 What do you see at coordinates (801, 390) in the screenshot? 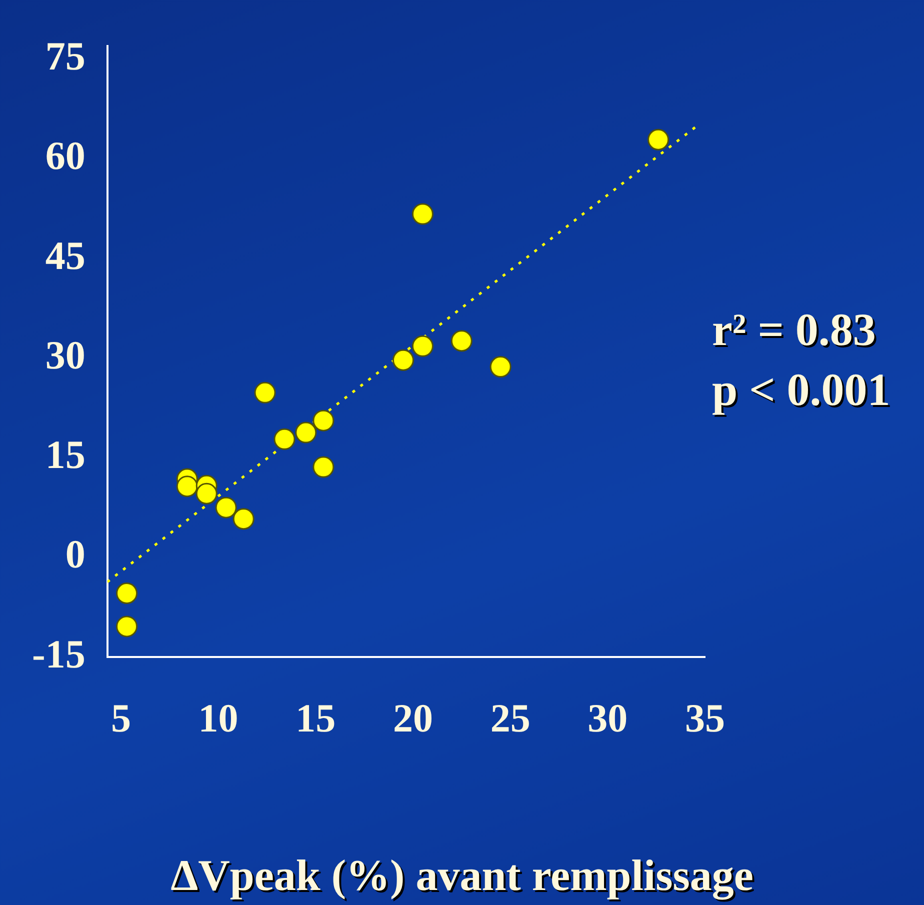
I see `text: p < 0.001` at bounding box center [801, 390].